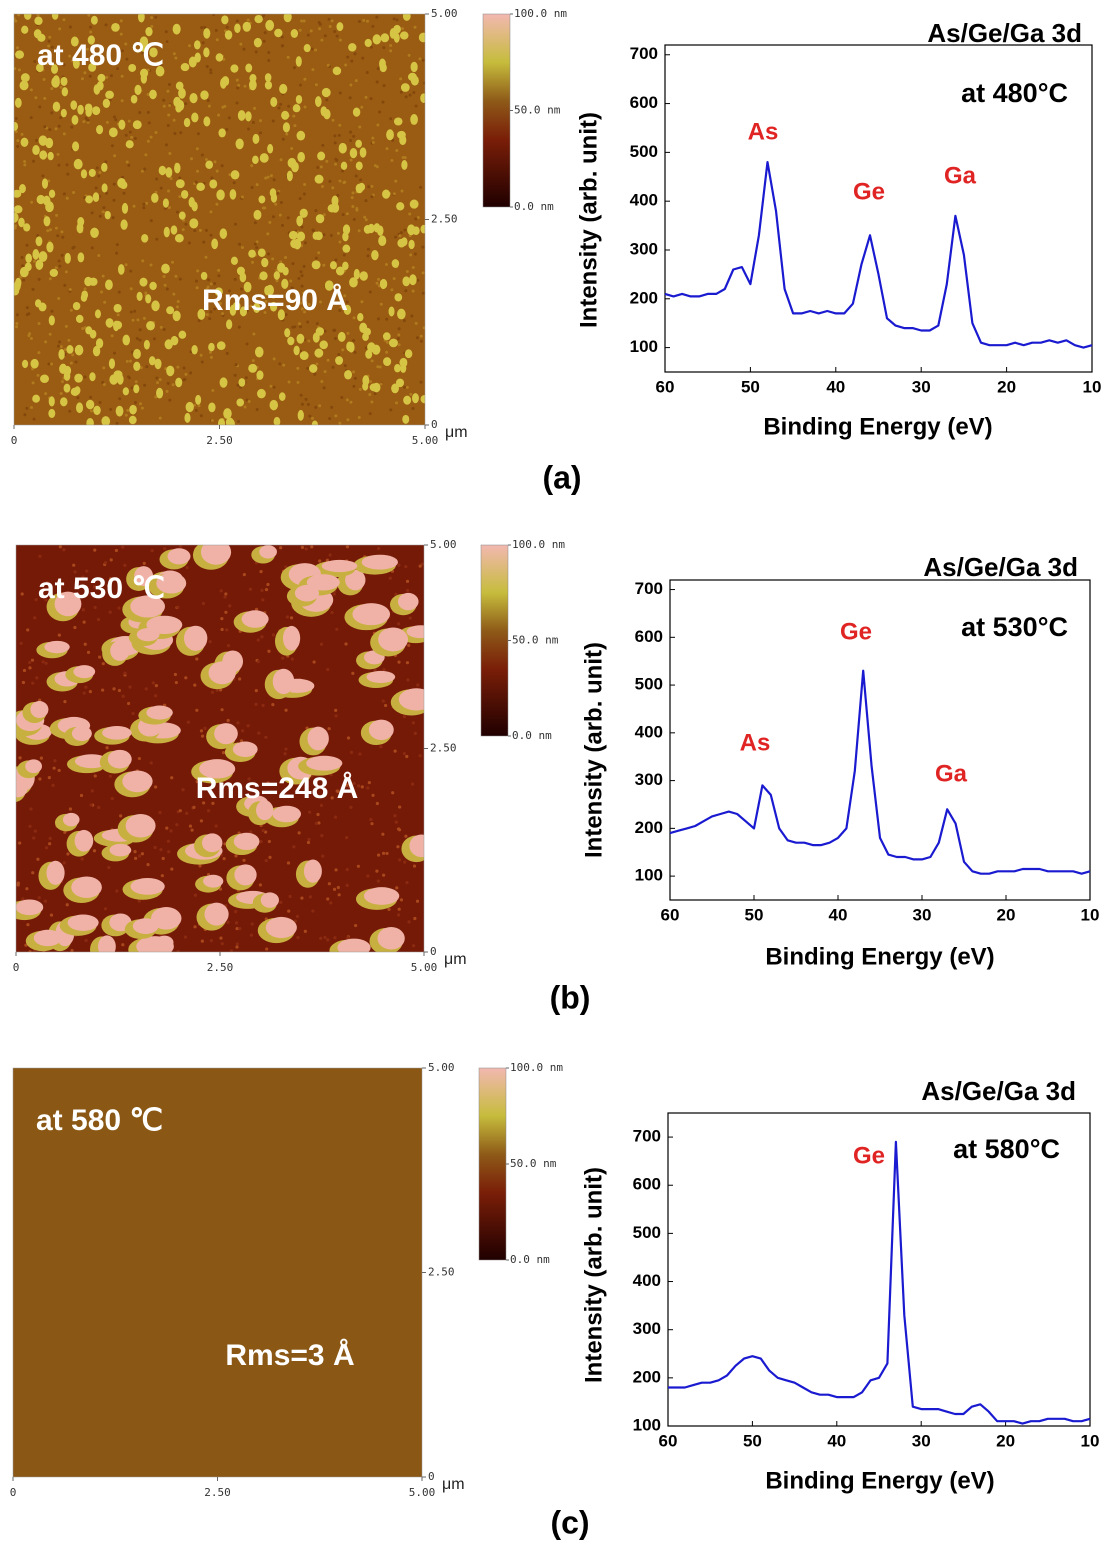  What do you see at coordinates (219, 219) in the screenshot?
I see `afm-surface` at bounding box center [219, 219].